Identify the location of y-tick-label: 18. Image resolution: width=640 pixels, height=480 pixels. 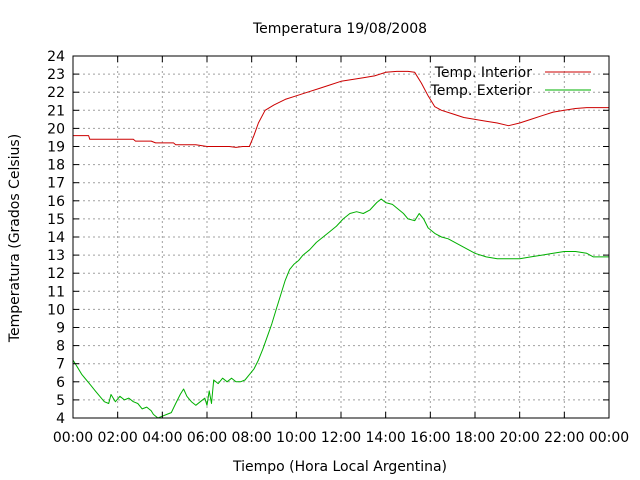
(56, 166).